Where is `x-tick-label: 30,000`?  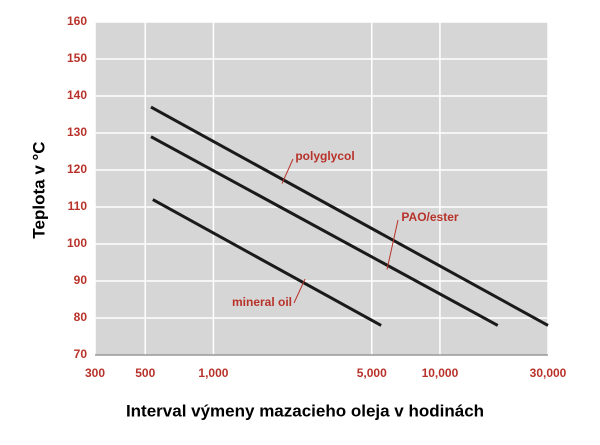 x-tick-label: 30,000 is located at coordinates (548, 373).